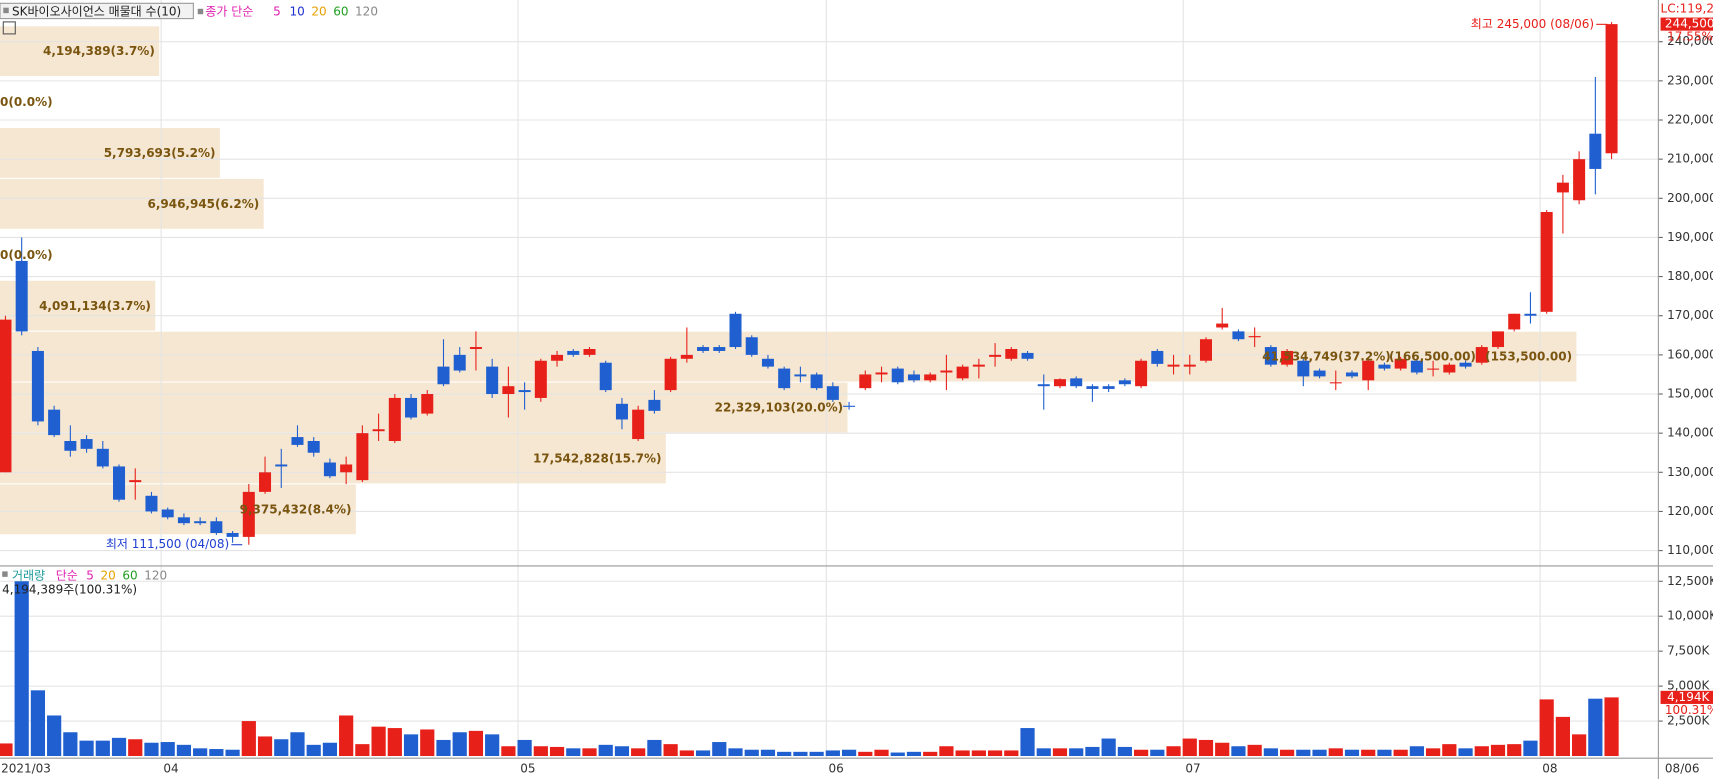  What do you see at coordinates (1690, 472) in the screenshot?
I see `y-tick-label: 130,000` at bounding box center [1690, 472].